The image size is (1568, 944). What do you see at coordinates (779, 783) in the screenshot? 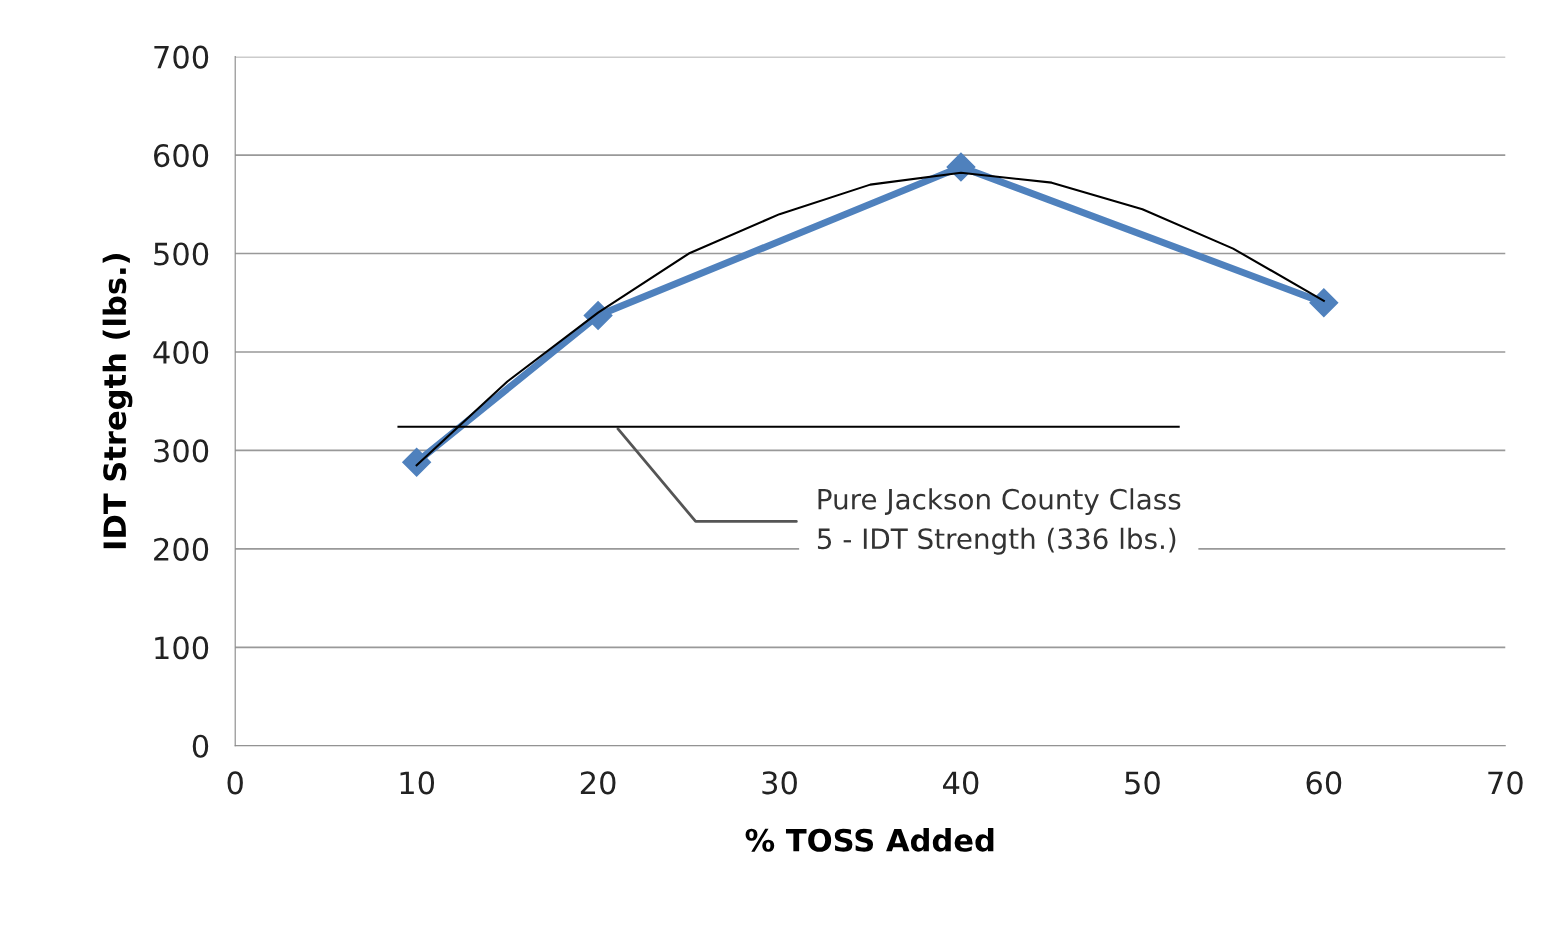
I see `x-tick-label: 30` at bounding box center [779, 783].